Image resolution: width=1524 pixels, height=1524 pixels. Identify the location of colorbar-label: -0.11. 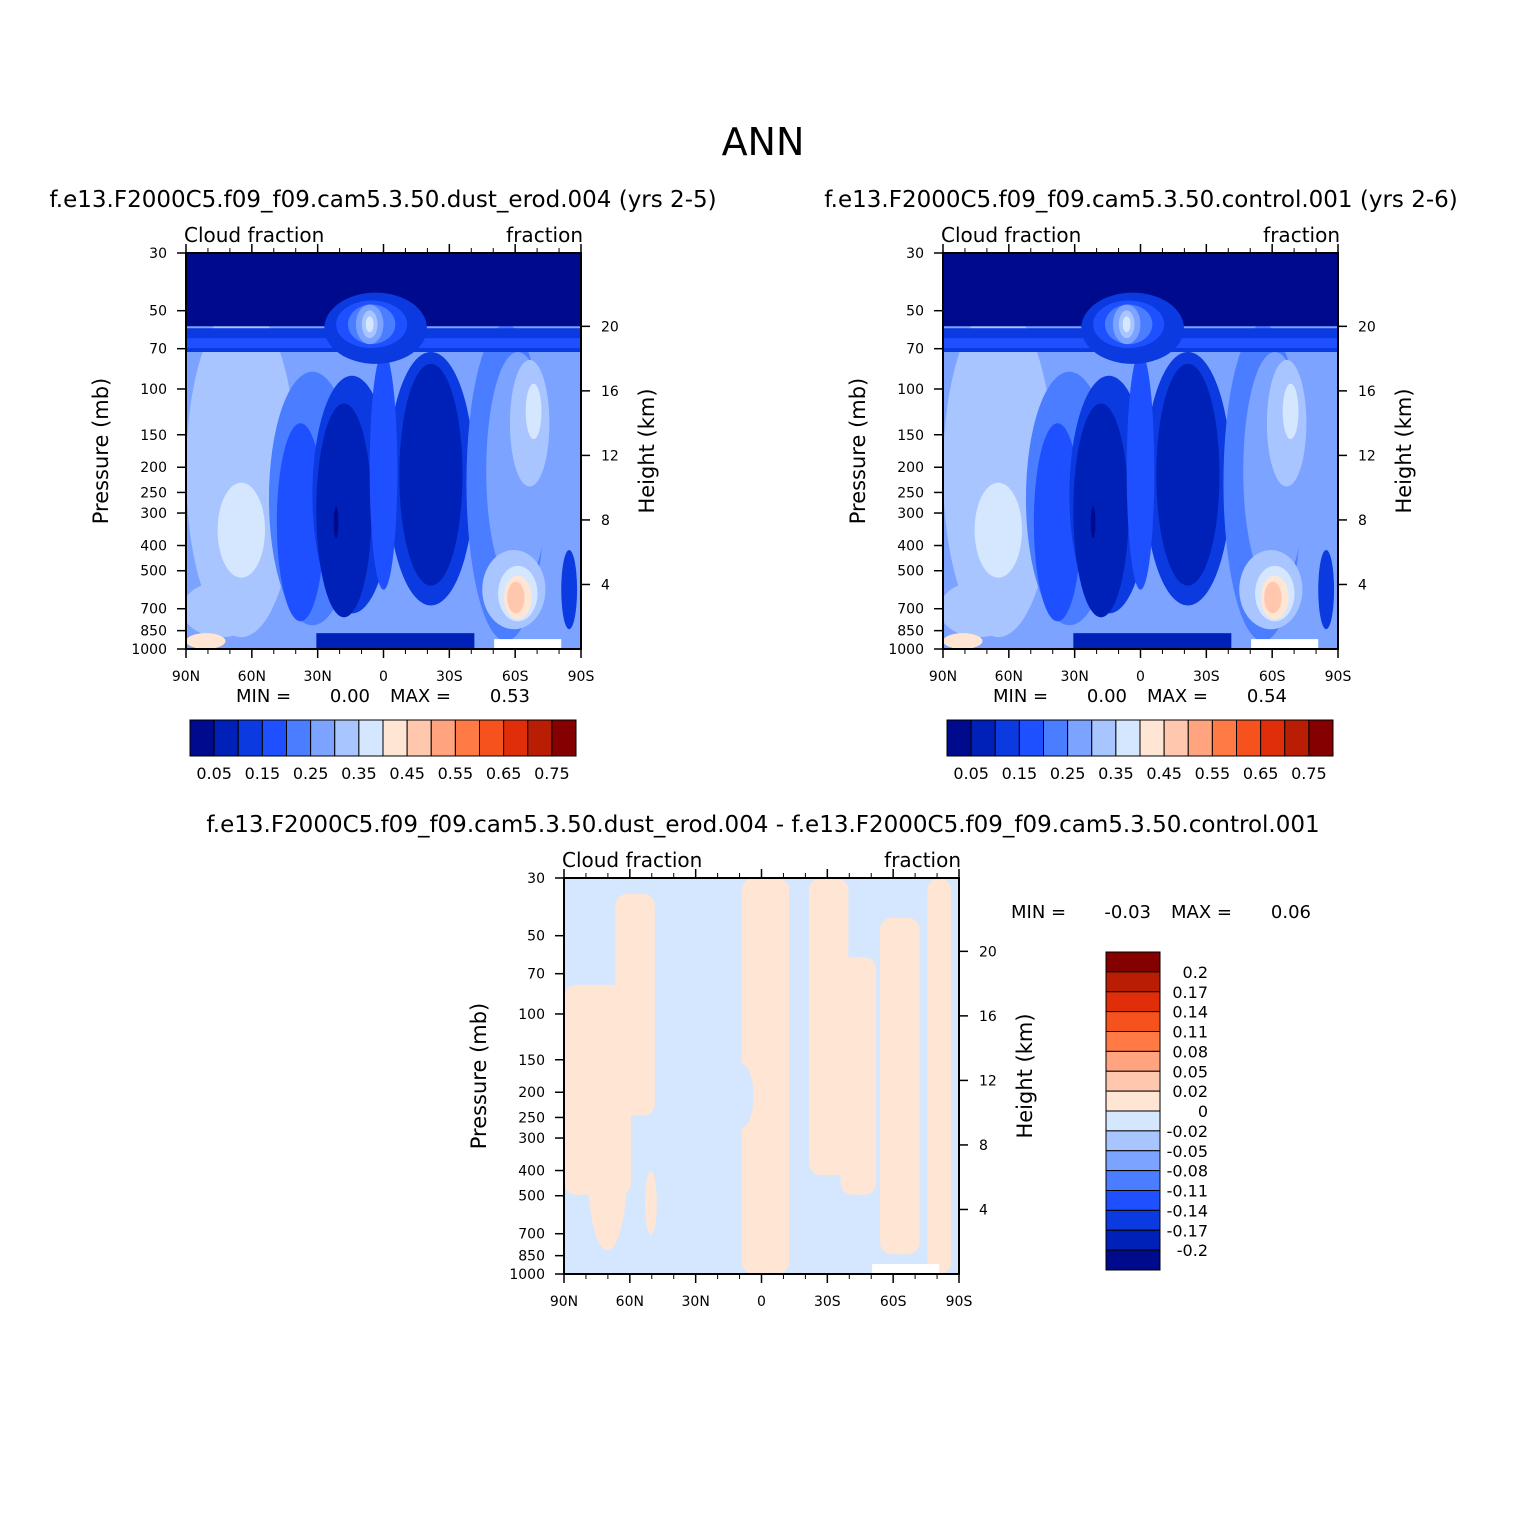
(1187, 1191).